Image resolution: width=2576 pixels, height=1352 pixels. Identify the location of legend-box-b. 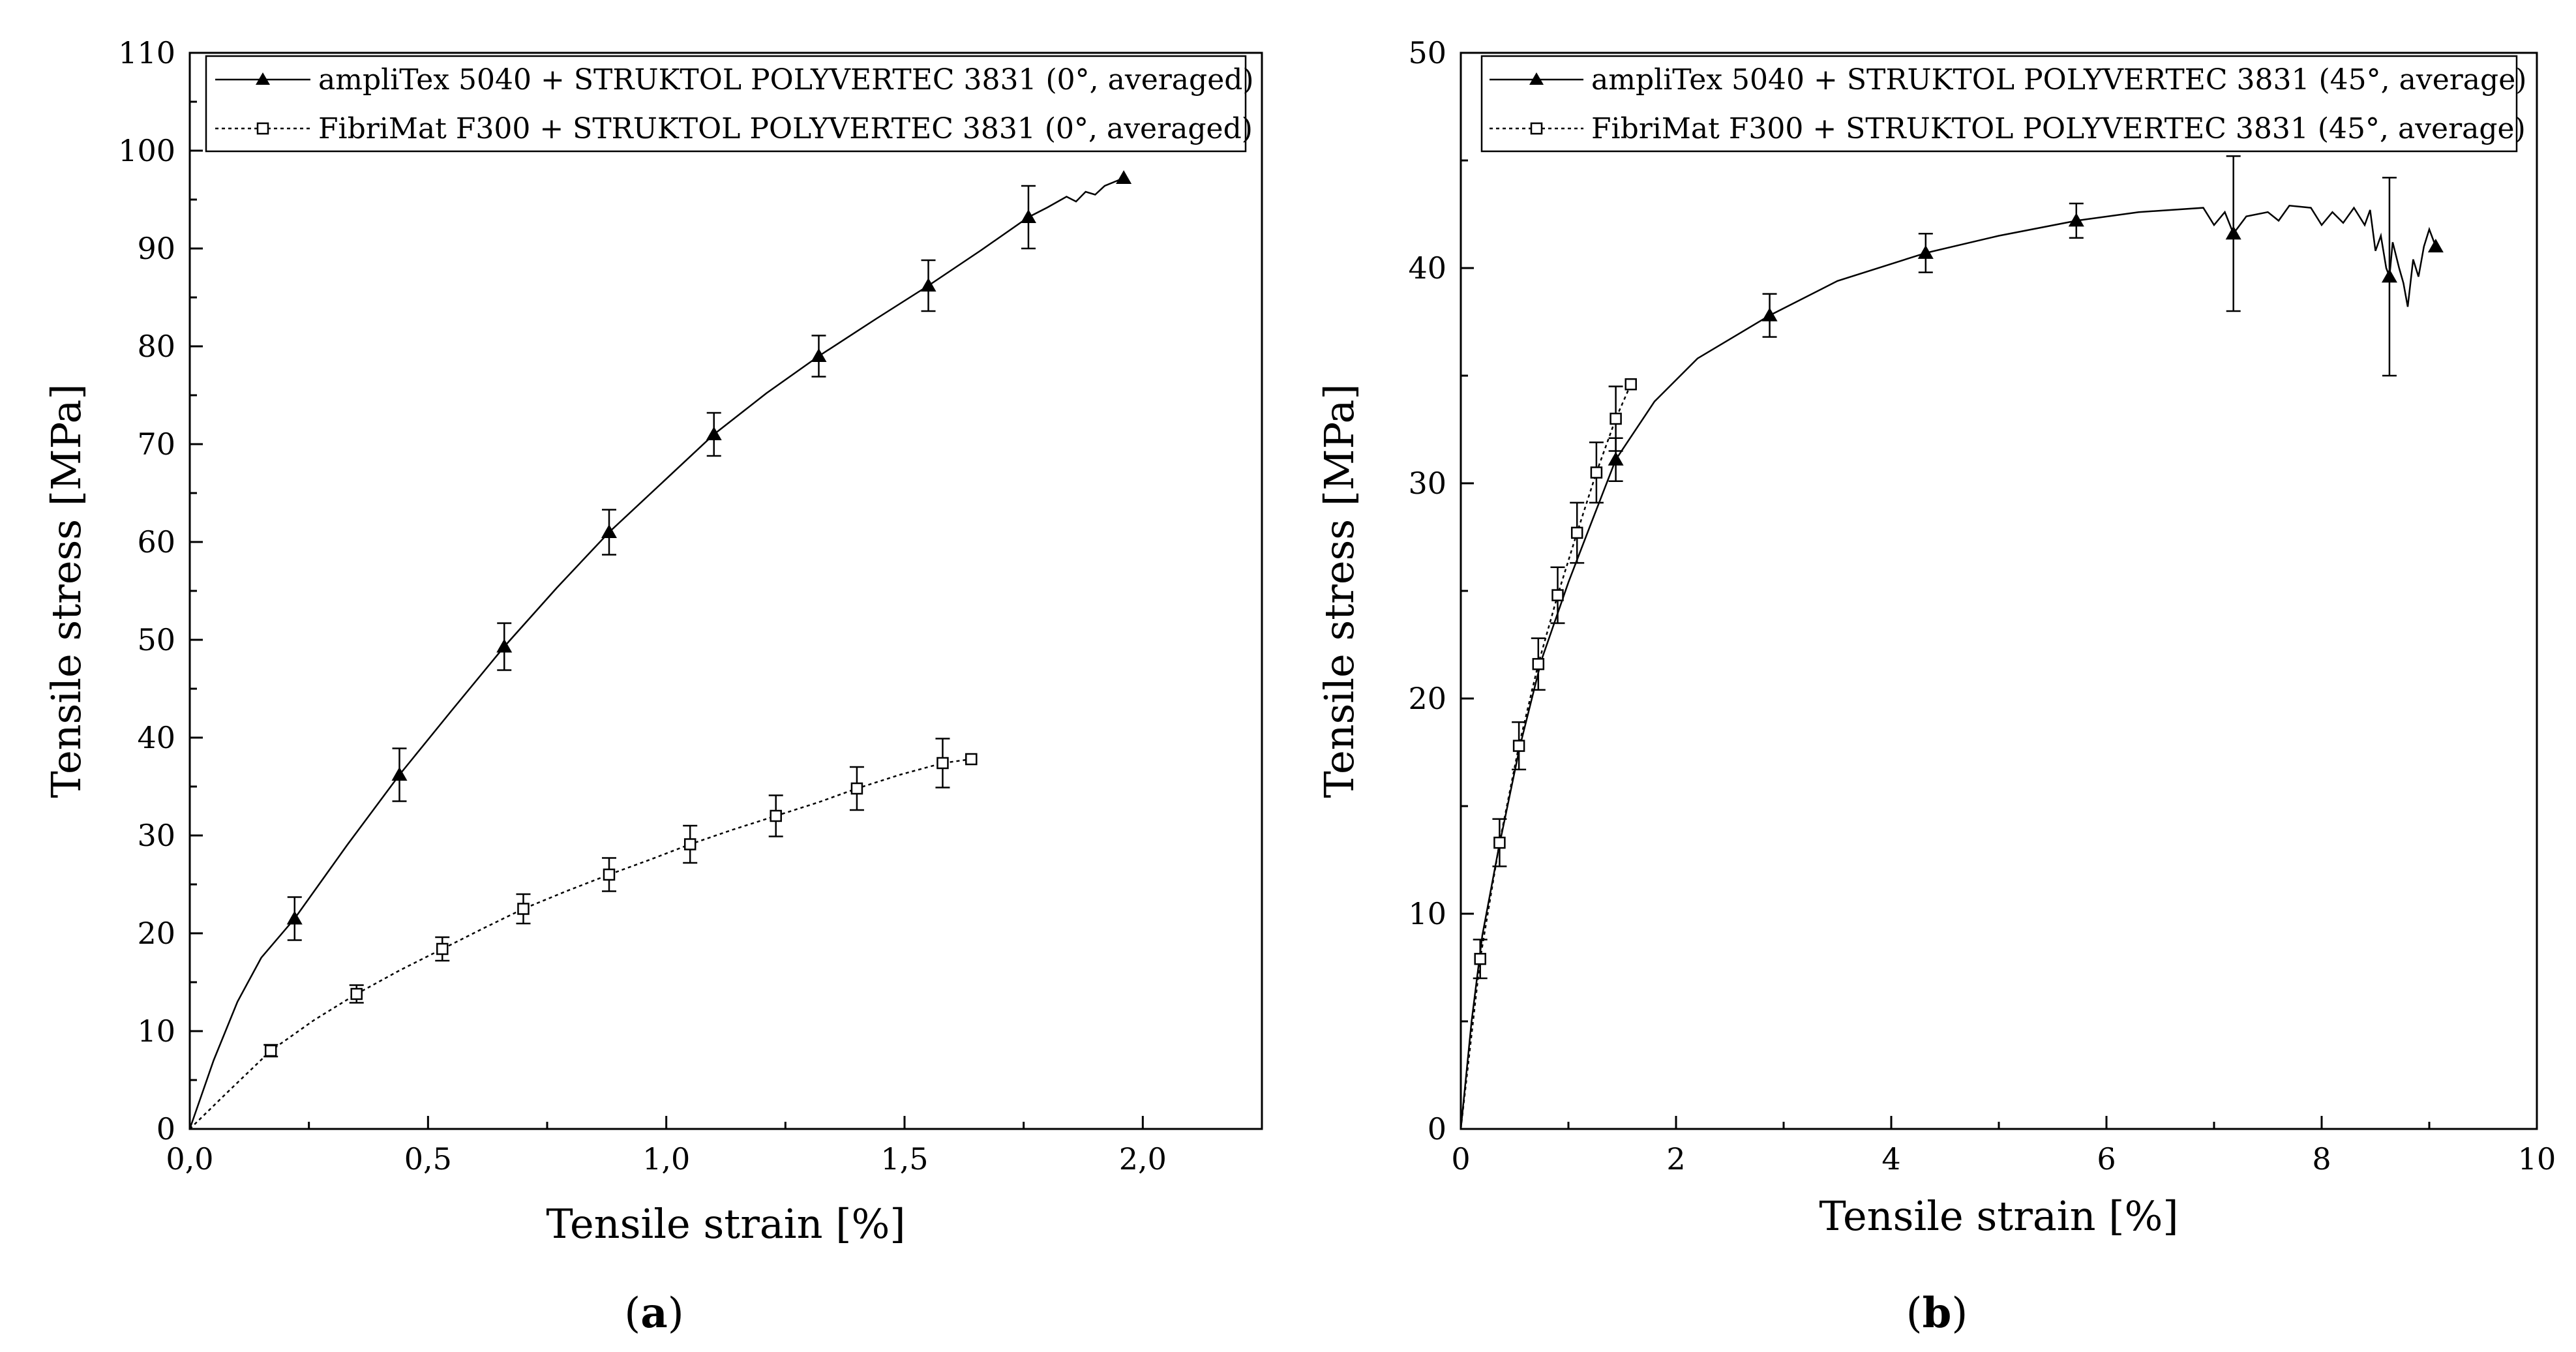
(1999, 104).